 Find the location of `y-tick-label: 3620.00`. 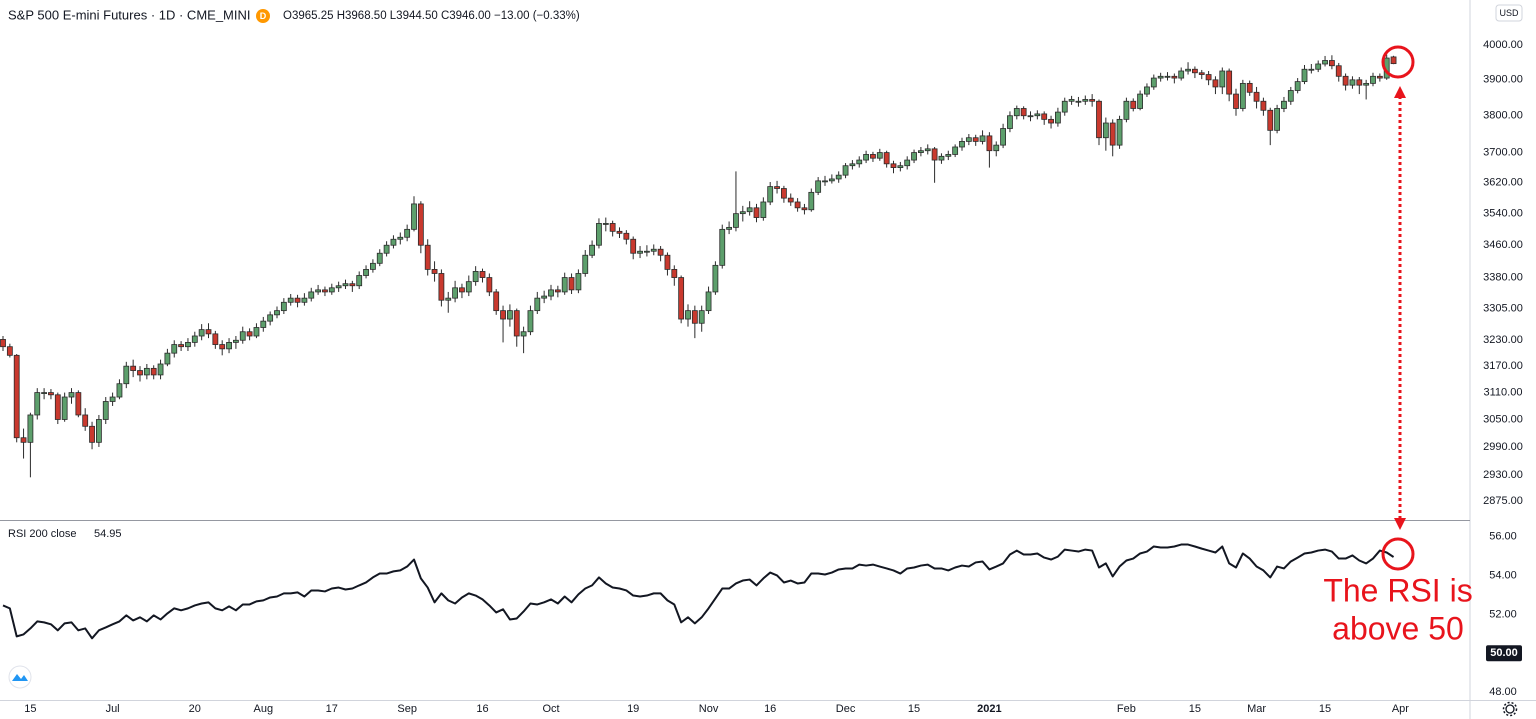

y-tick-label: 3620.00 is located at coordinates (1503, 183).